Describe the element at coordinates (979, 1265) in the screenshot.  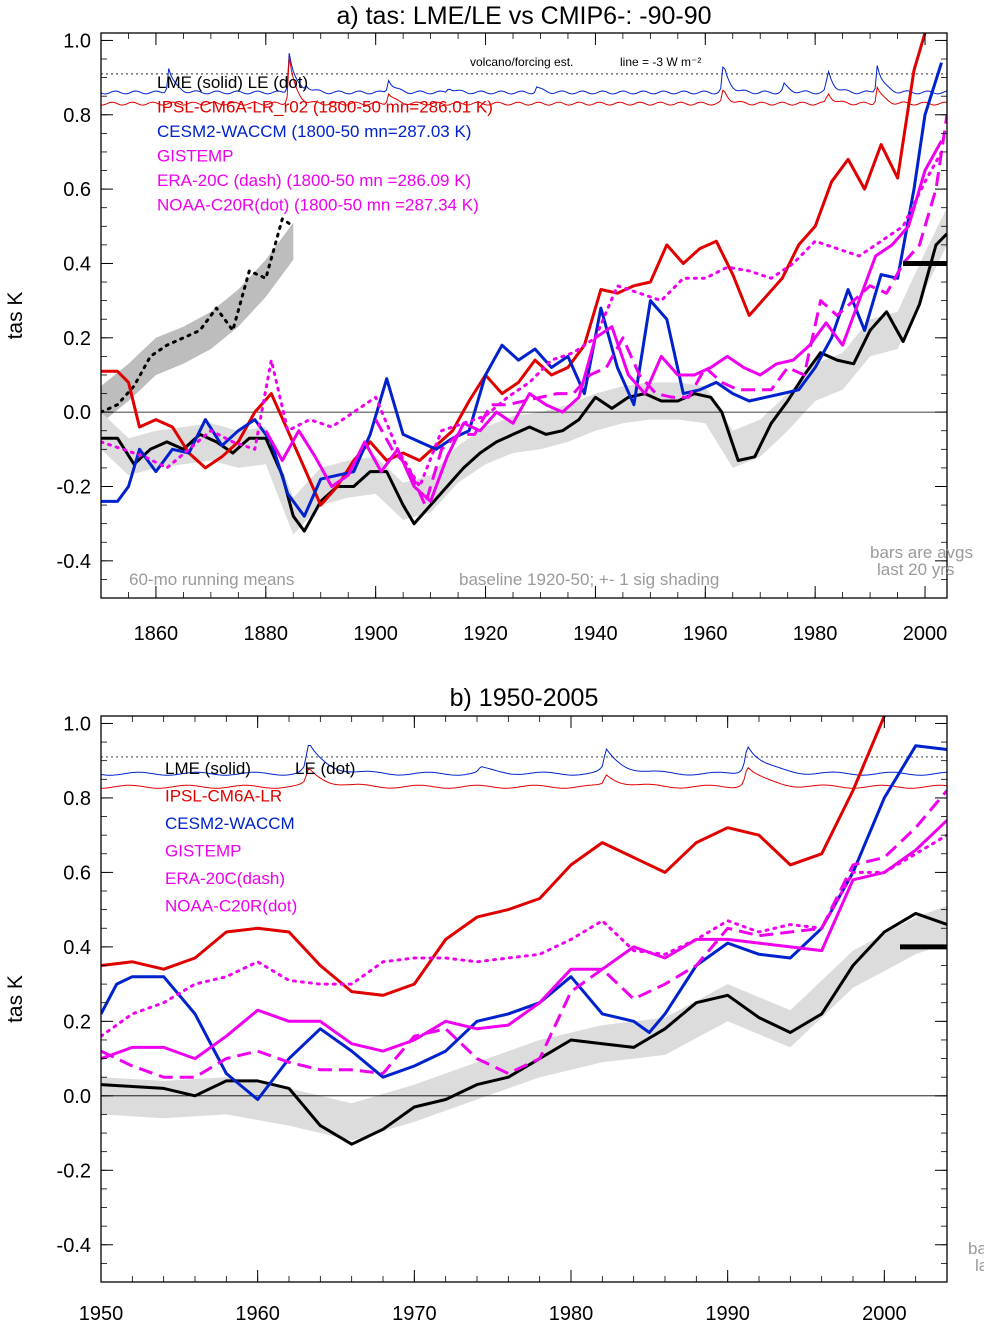
I see `annotation-bars-period: la` at that location.